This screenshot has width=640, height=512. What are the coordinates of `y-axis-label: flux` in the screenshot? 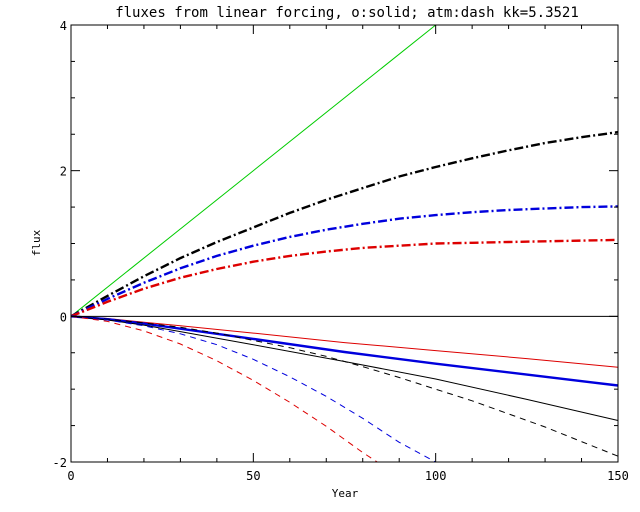 It's located at (36, 242).